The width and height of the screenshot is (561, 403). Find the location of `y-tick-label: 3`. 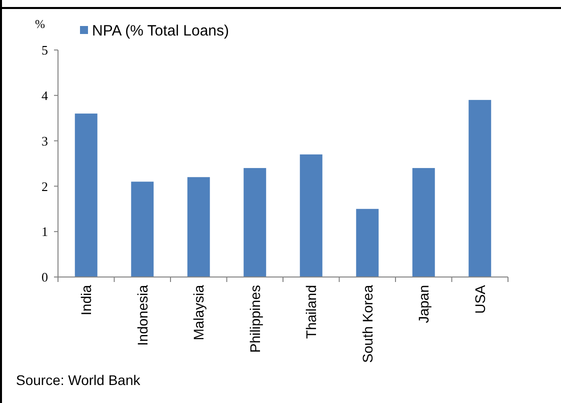

y-tick-label: 3 is located at coordinates (45, 140).